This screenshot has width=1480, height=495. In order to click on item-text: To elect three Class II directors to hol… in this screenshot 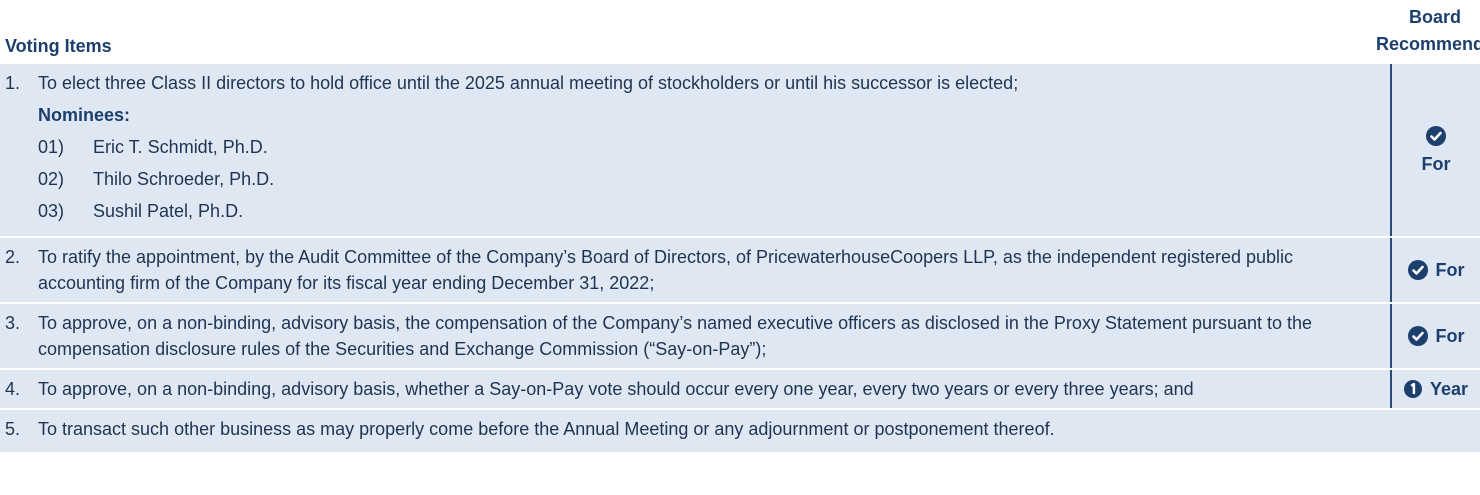, I will do `click(528, 83)`.